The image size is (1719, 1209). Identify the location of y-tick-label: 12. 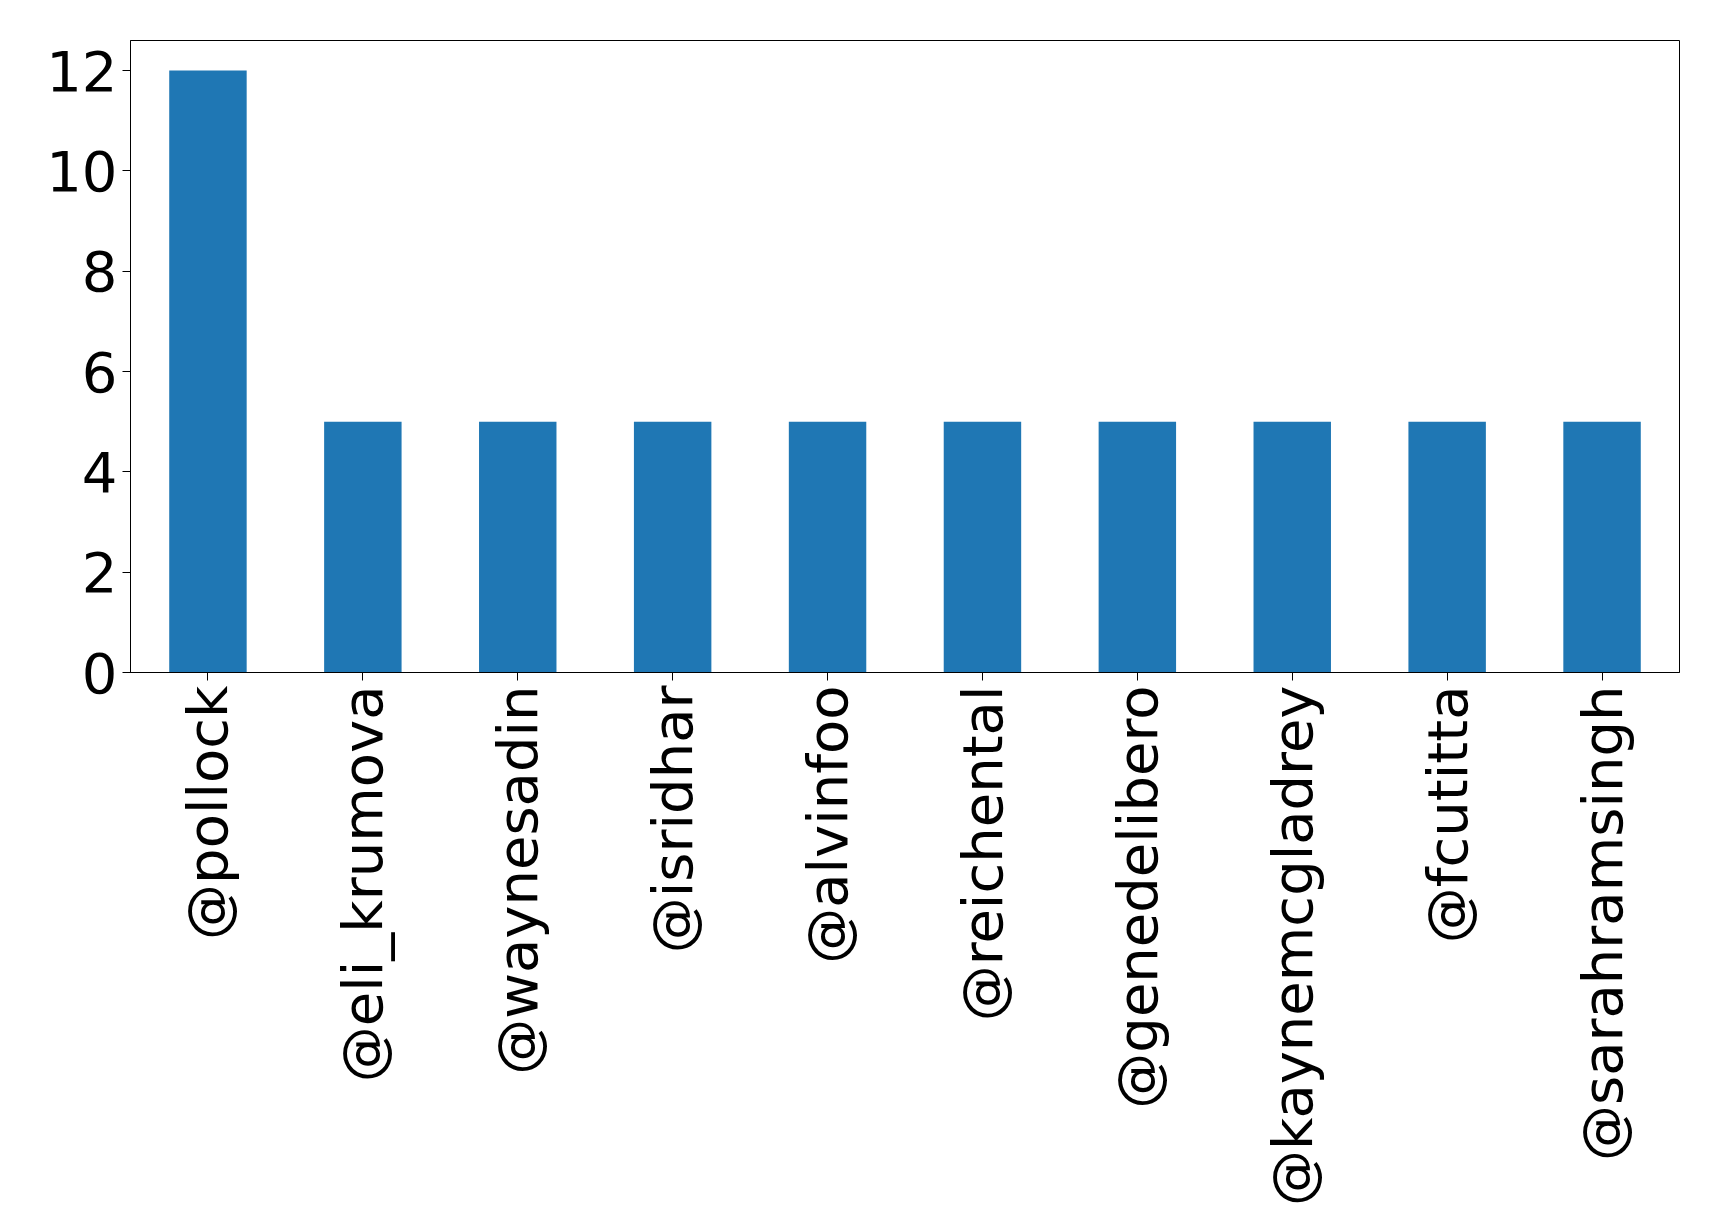
(82, 71).